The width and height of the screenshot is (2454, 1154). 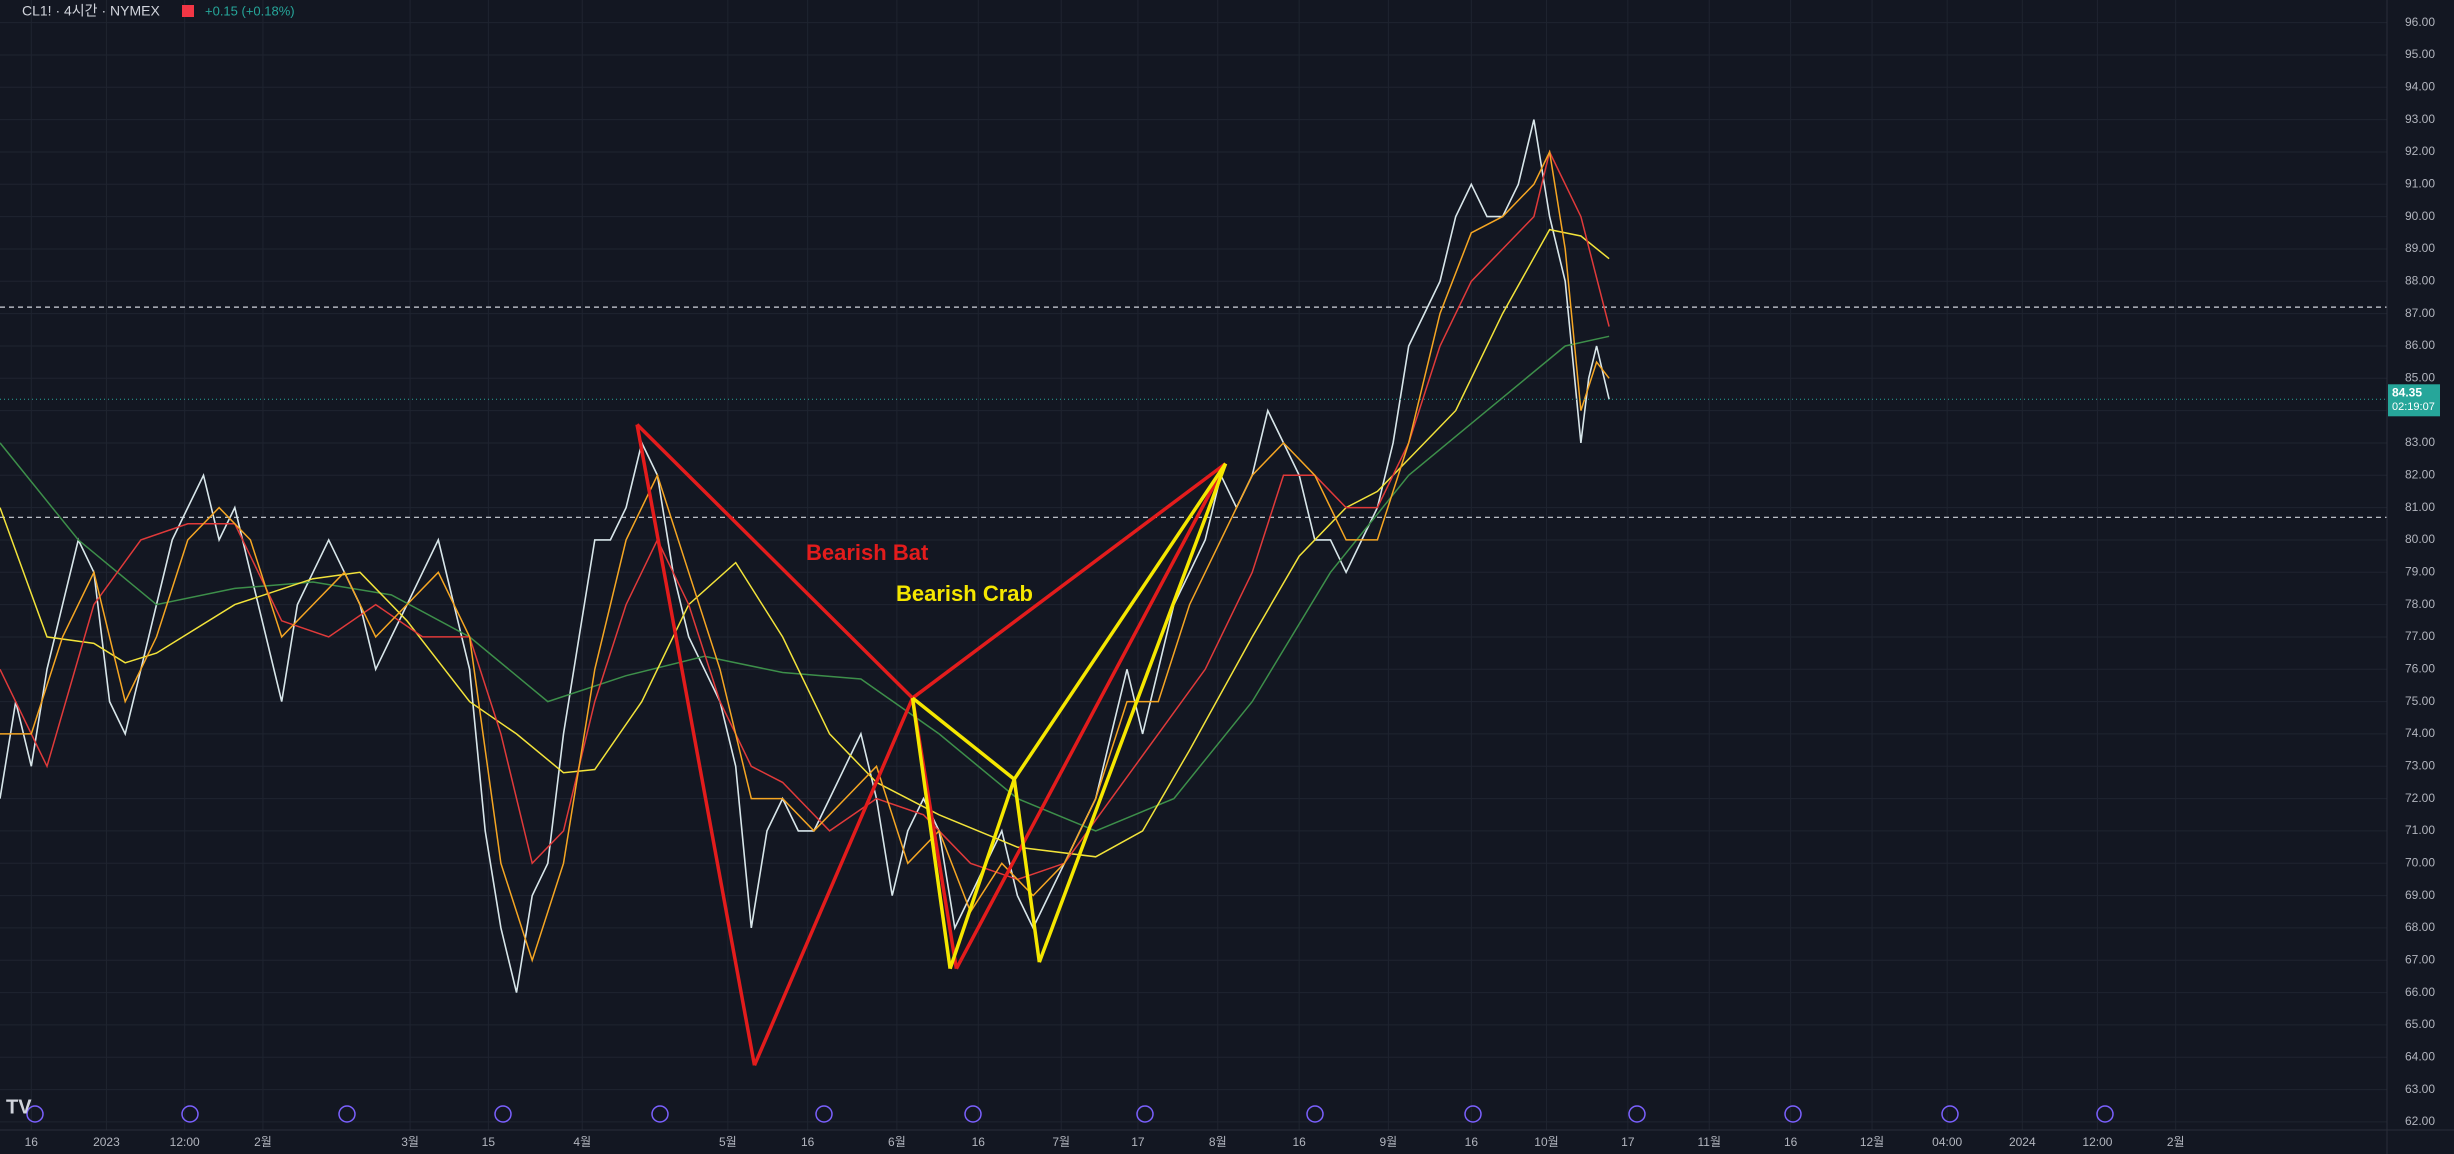 I want to click on y-tick-label: 94.00, so click(x=2420, y=86).